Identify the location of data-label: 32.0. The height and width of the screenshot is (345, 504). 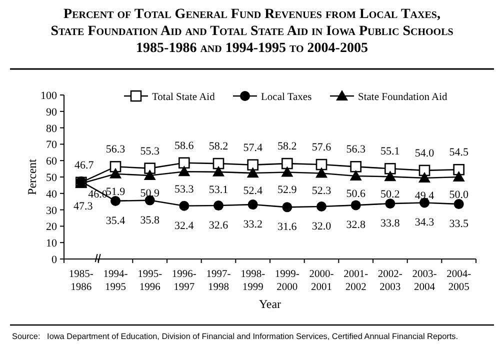
(322, 226).